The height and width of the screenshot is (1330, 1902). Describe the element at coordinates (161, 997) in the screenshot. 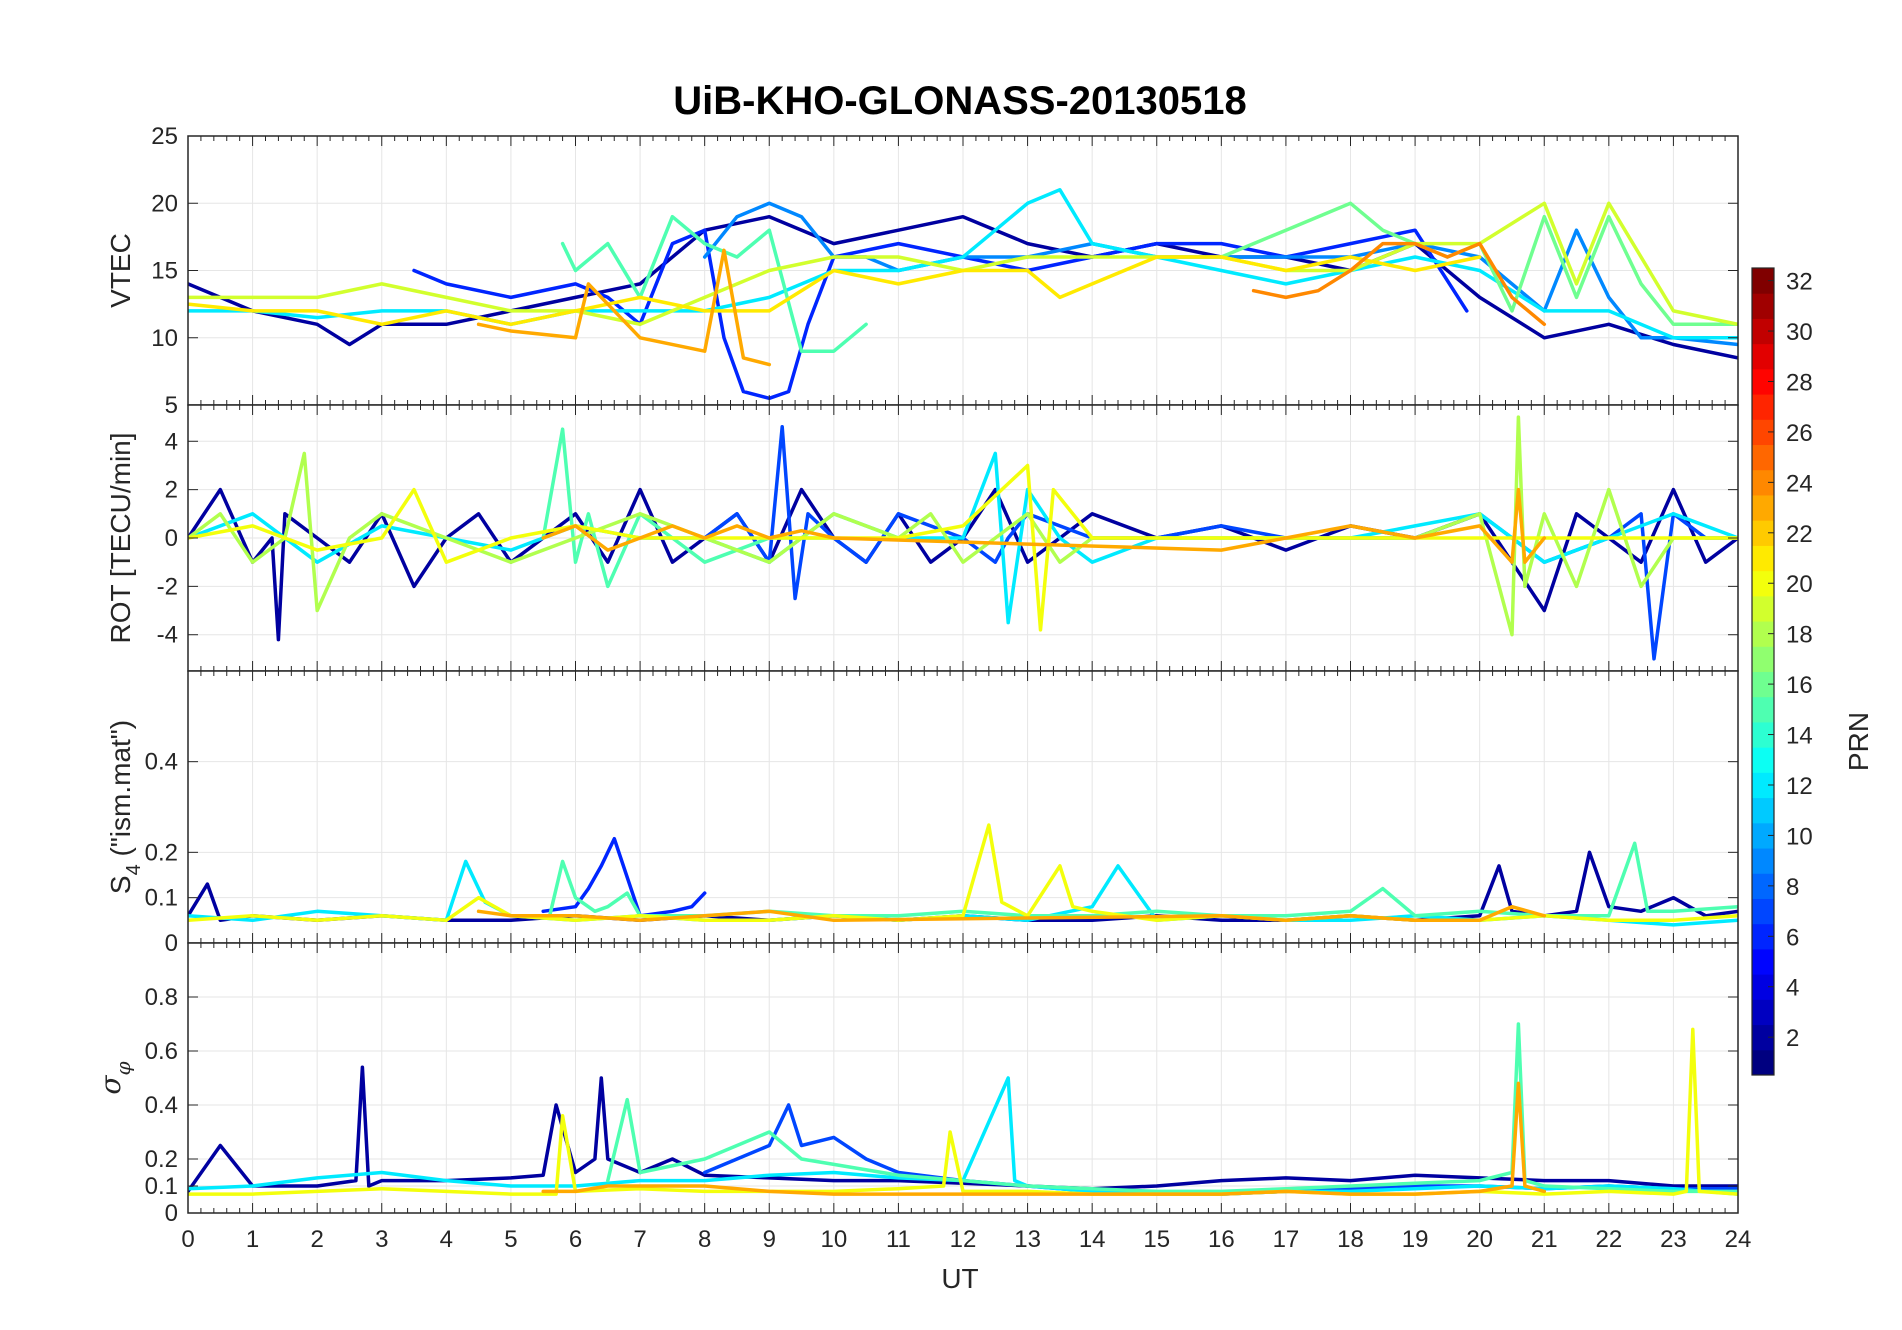

I see `y-tick-label: 0.8` at that location.